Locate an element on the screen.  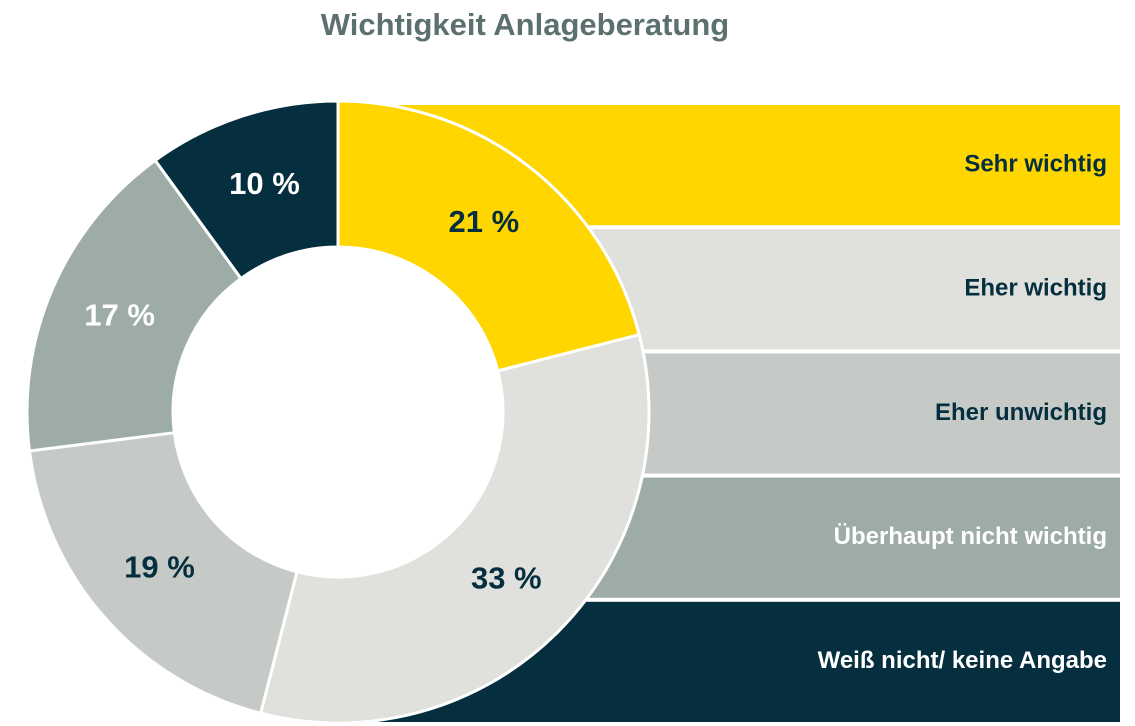
chart-title: Wichtigkeit Anlageberatung is located at coordinates (525, 24).